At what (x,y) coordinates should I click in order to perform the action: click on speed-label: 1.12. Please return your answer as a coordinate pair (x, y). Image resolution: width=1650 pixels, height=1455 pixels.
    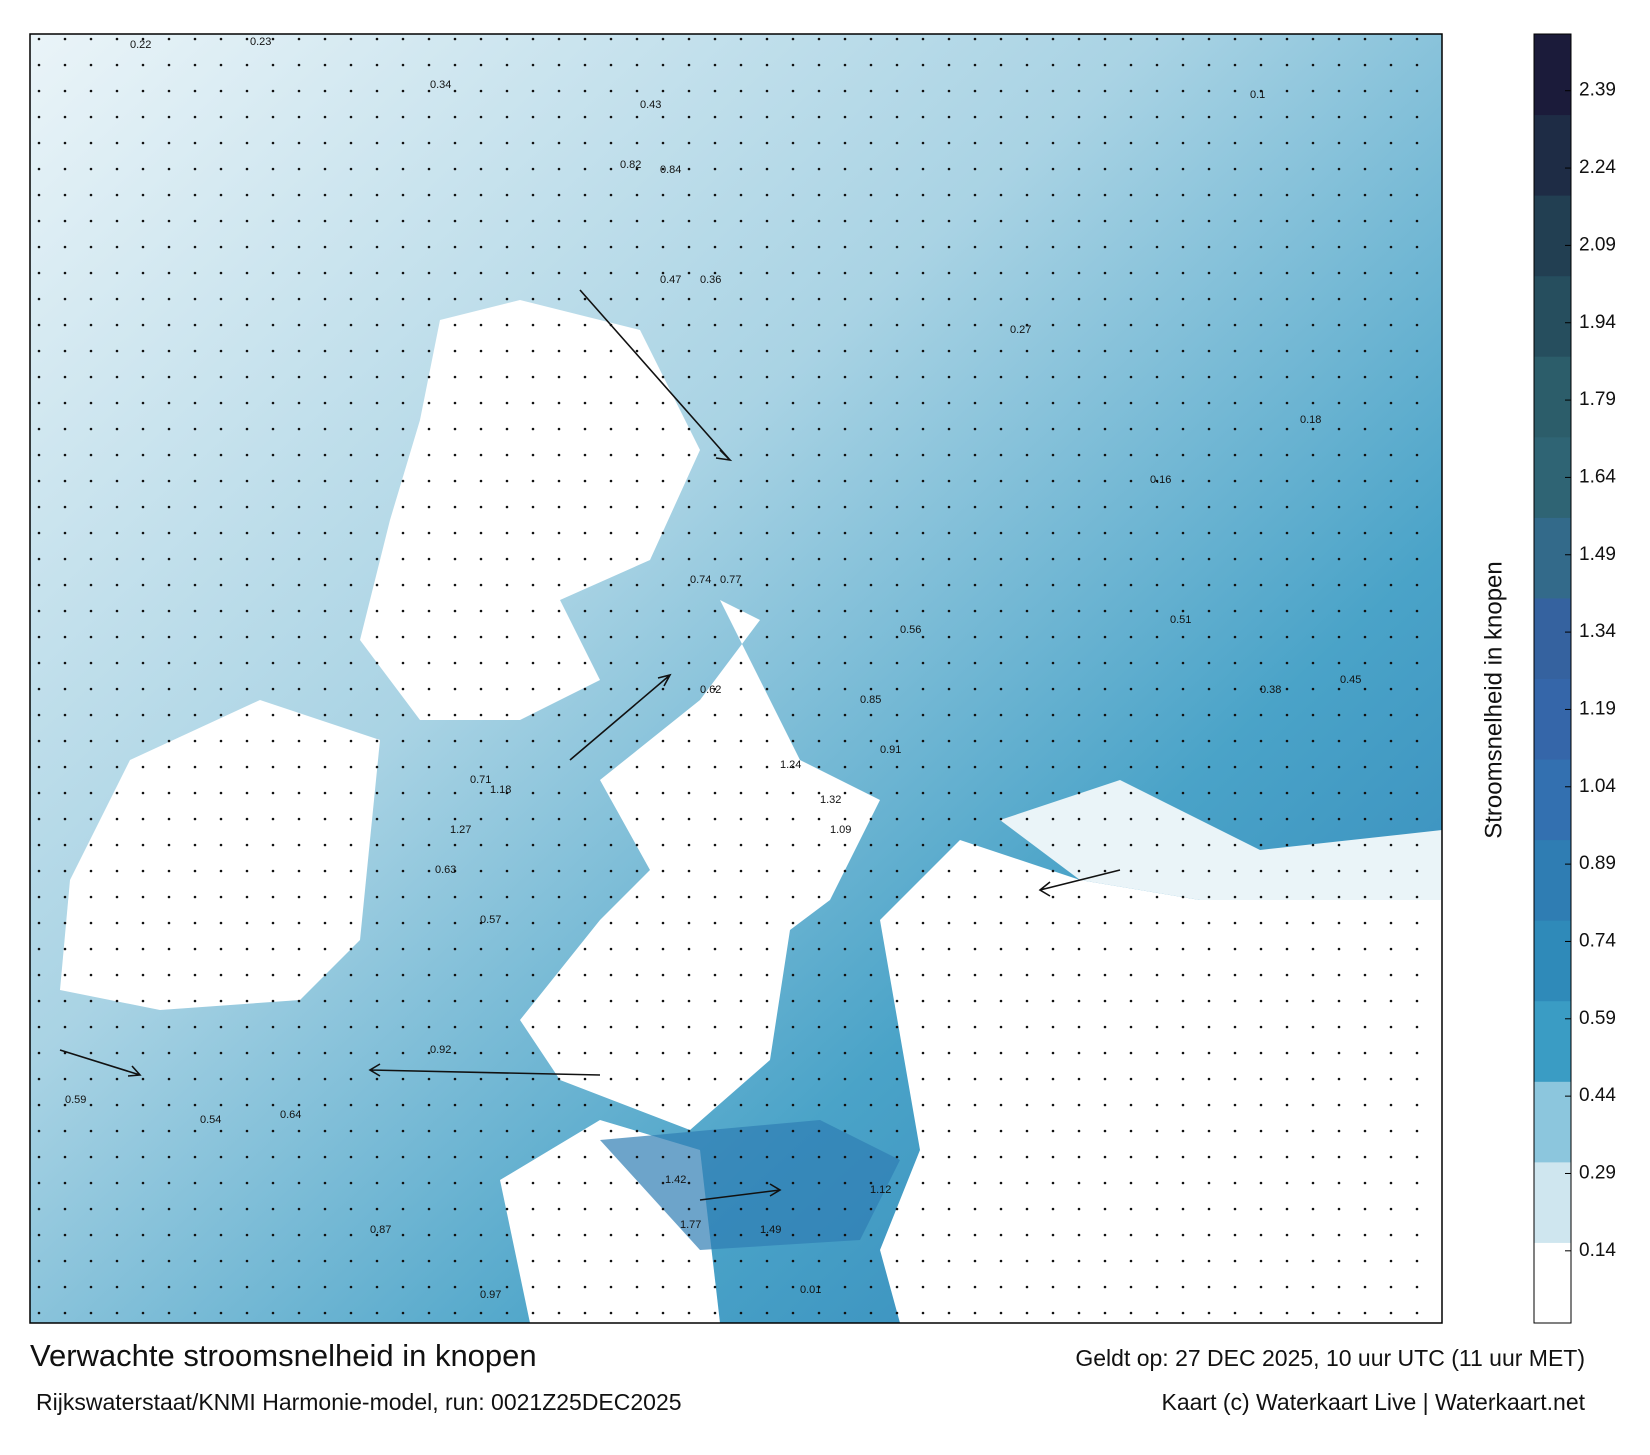
    Looking at the image, I should click on (880, 1190).